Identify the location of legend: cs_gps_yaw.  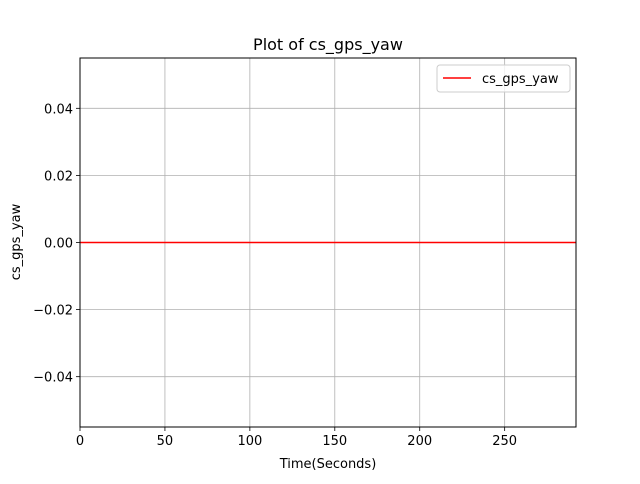
(503, 78).